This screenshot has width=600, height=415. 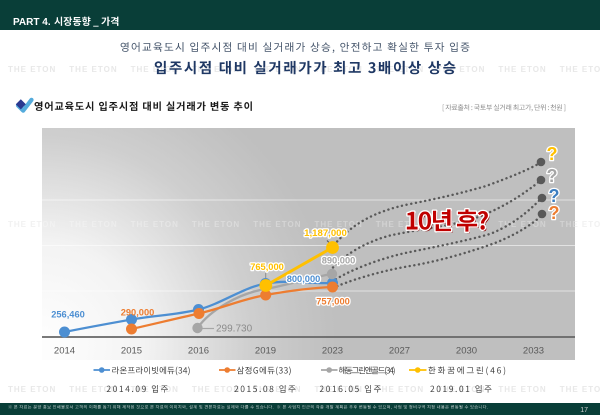 I want to click on svg-text: 890,000, so click(x=339, y=261).